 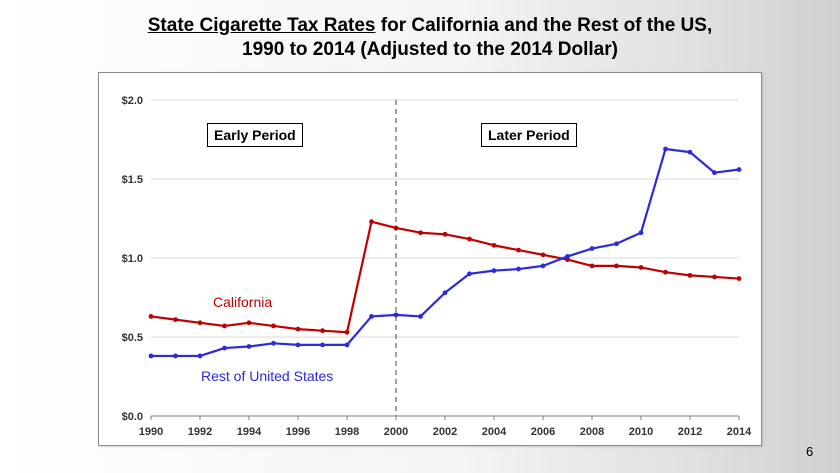 What do you see at coordinates (494, 432) in the screenshot?
I see `x-tick-label: 2004` at bounding box center [494, 432].